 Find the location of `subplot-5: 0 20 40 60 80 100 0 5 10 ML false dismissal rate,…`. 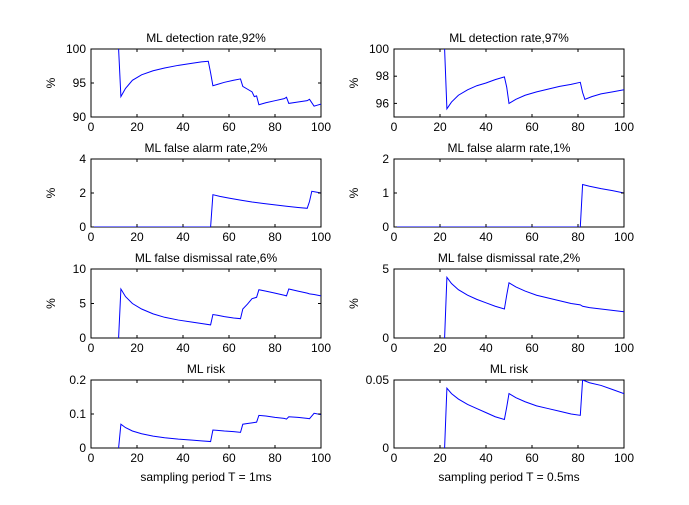

subplot-5: 0 20 40 60 80 100 0 5 10 ML false dismissal rate,… is located at coordinates (187, 303).